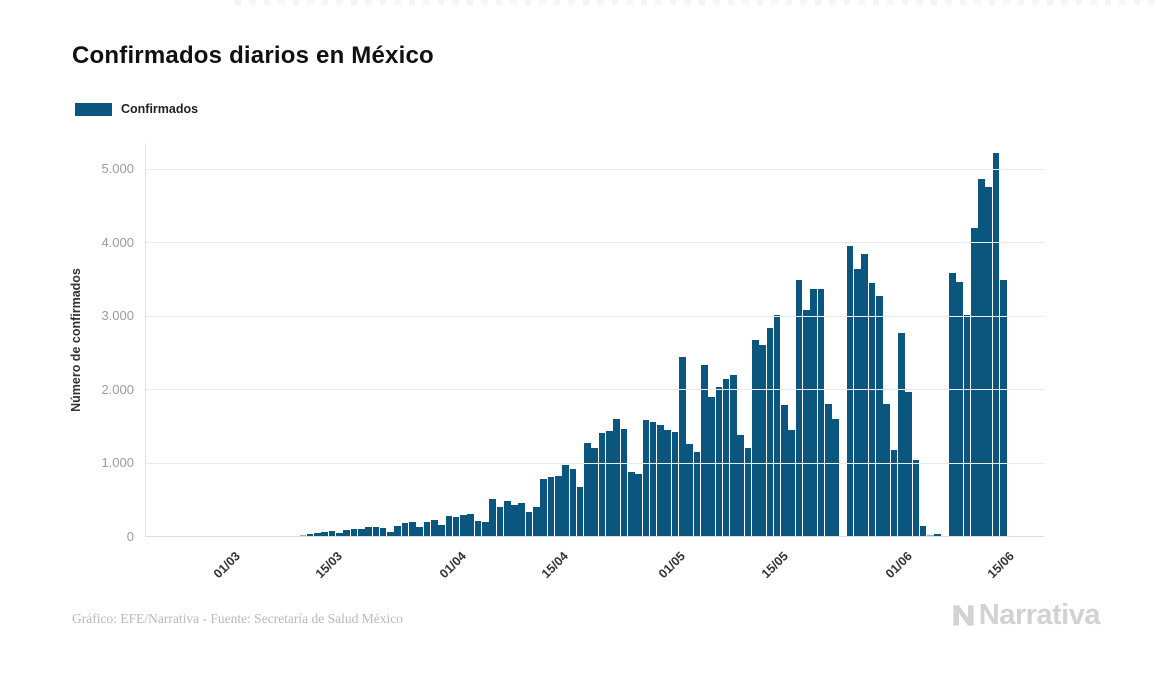 The width and height of the screenshot is (1157, 674). What do you see at coordinates (136, 109) in the screenshot?
I see `legend-item-confirmados: Confirmados` at bounding box center [136, 109].